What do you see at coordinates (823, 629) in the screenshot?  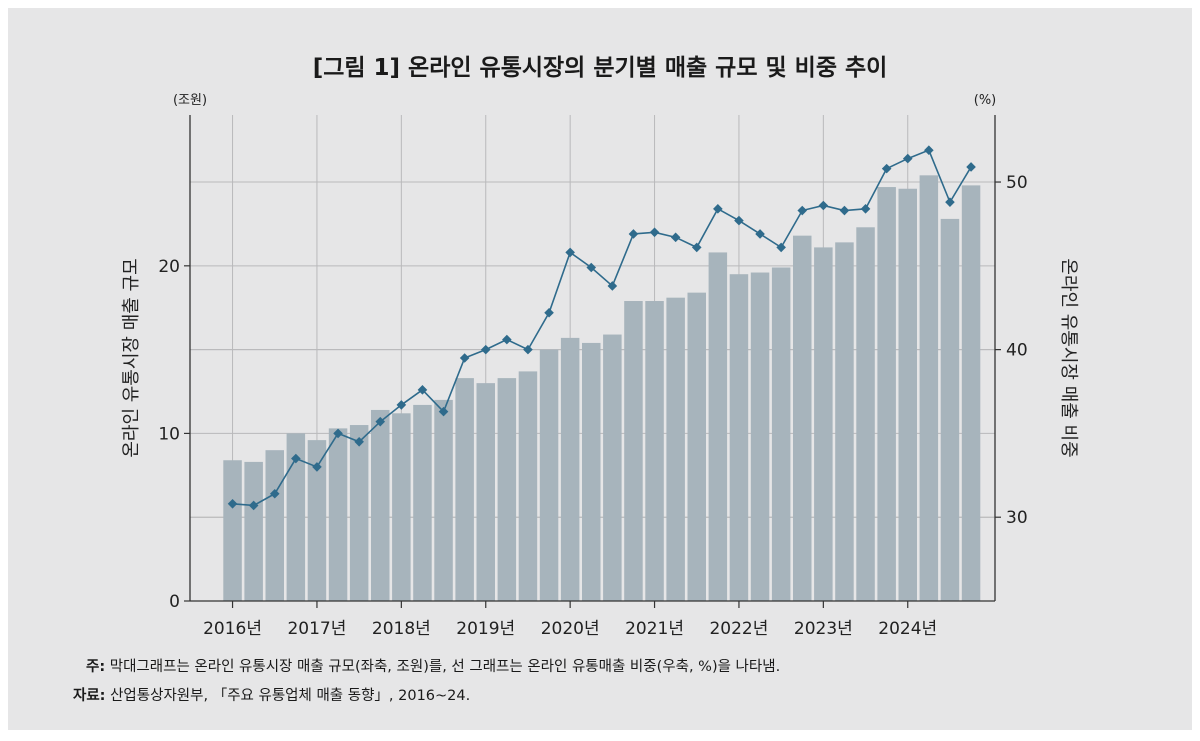 I see `x-tick-label: 2023년` at bounding box center [823, 629].